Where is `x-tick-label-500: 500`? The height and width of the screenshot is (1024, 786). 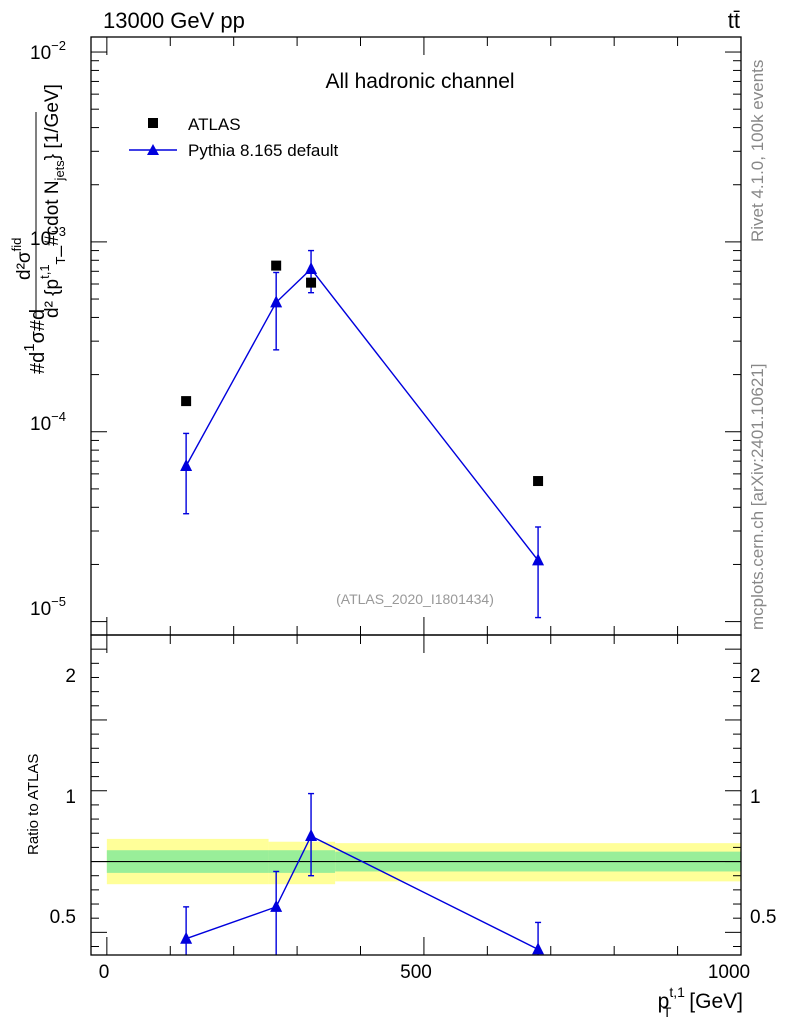 x-tick-label-500: 500 is located at coordinates (416, 972).